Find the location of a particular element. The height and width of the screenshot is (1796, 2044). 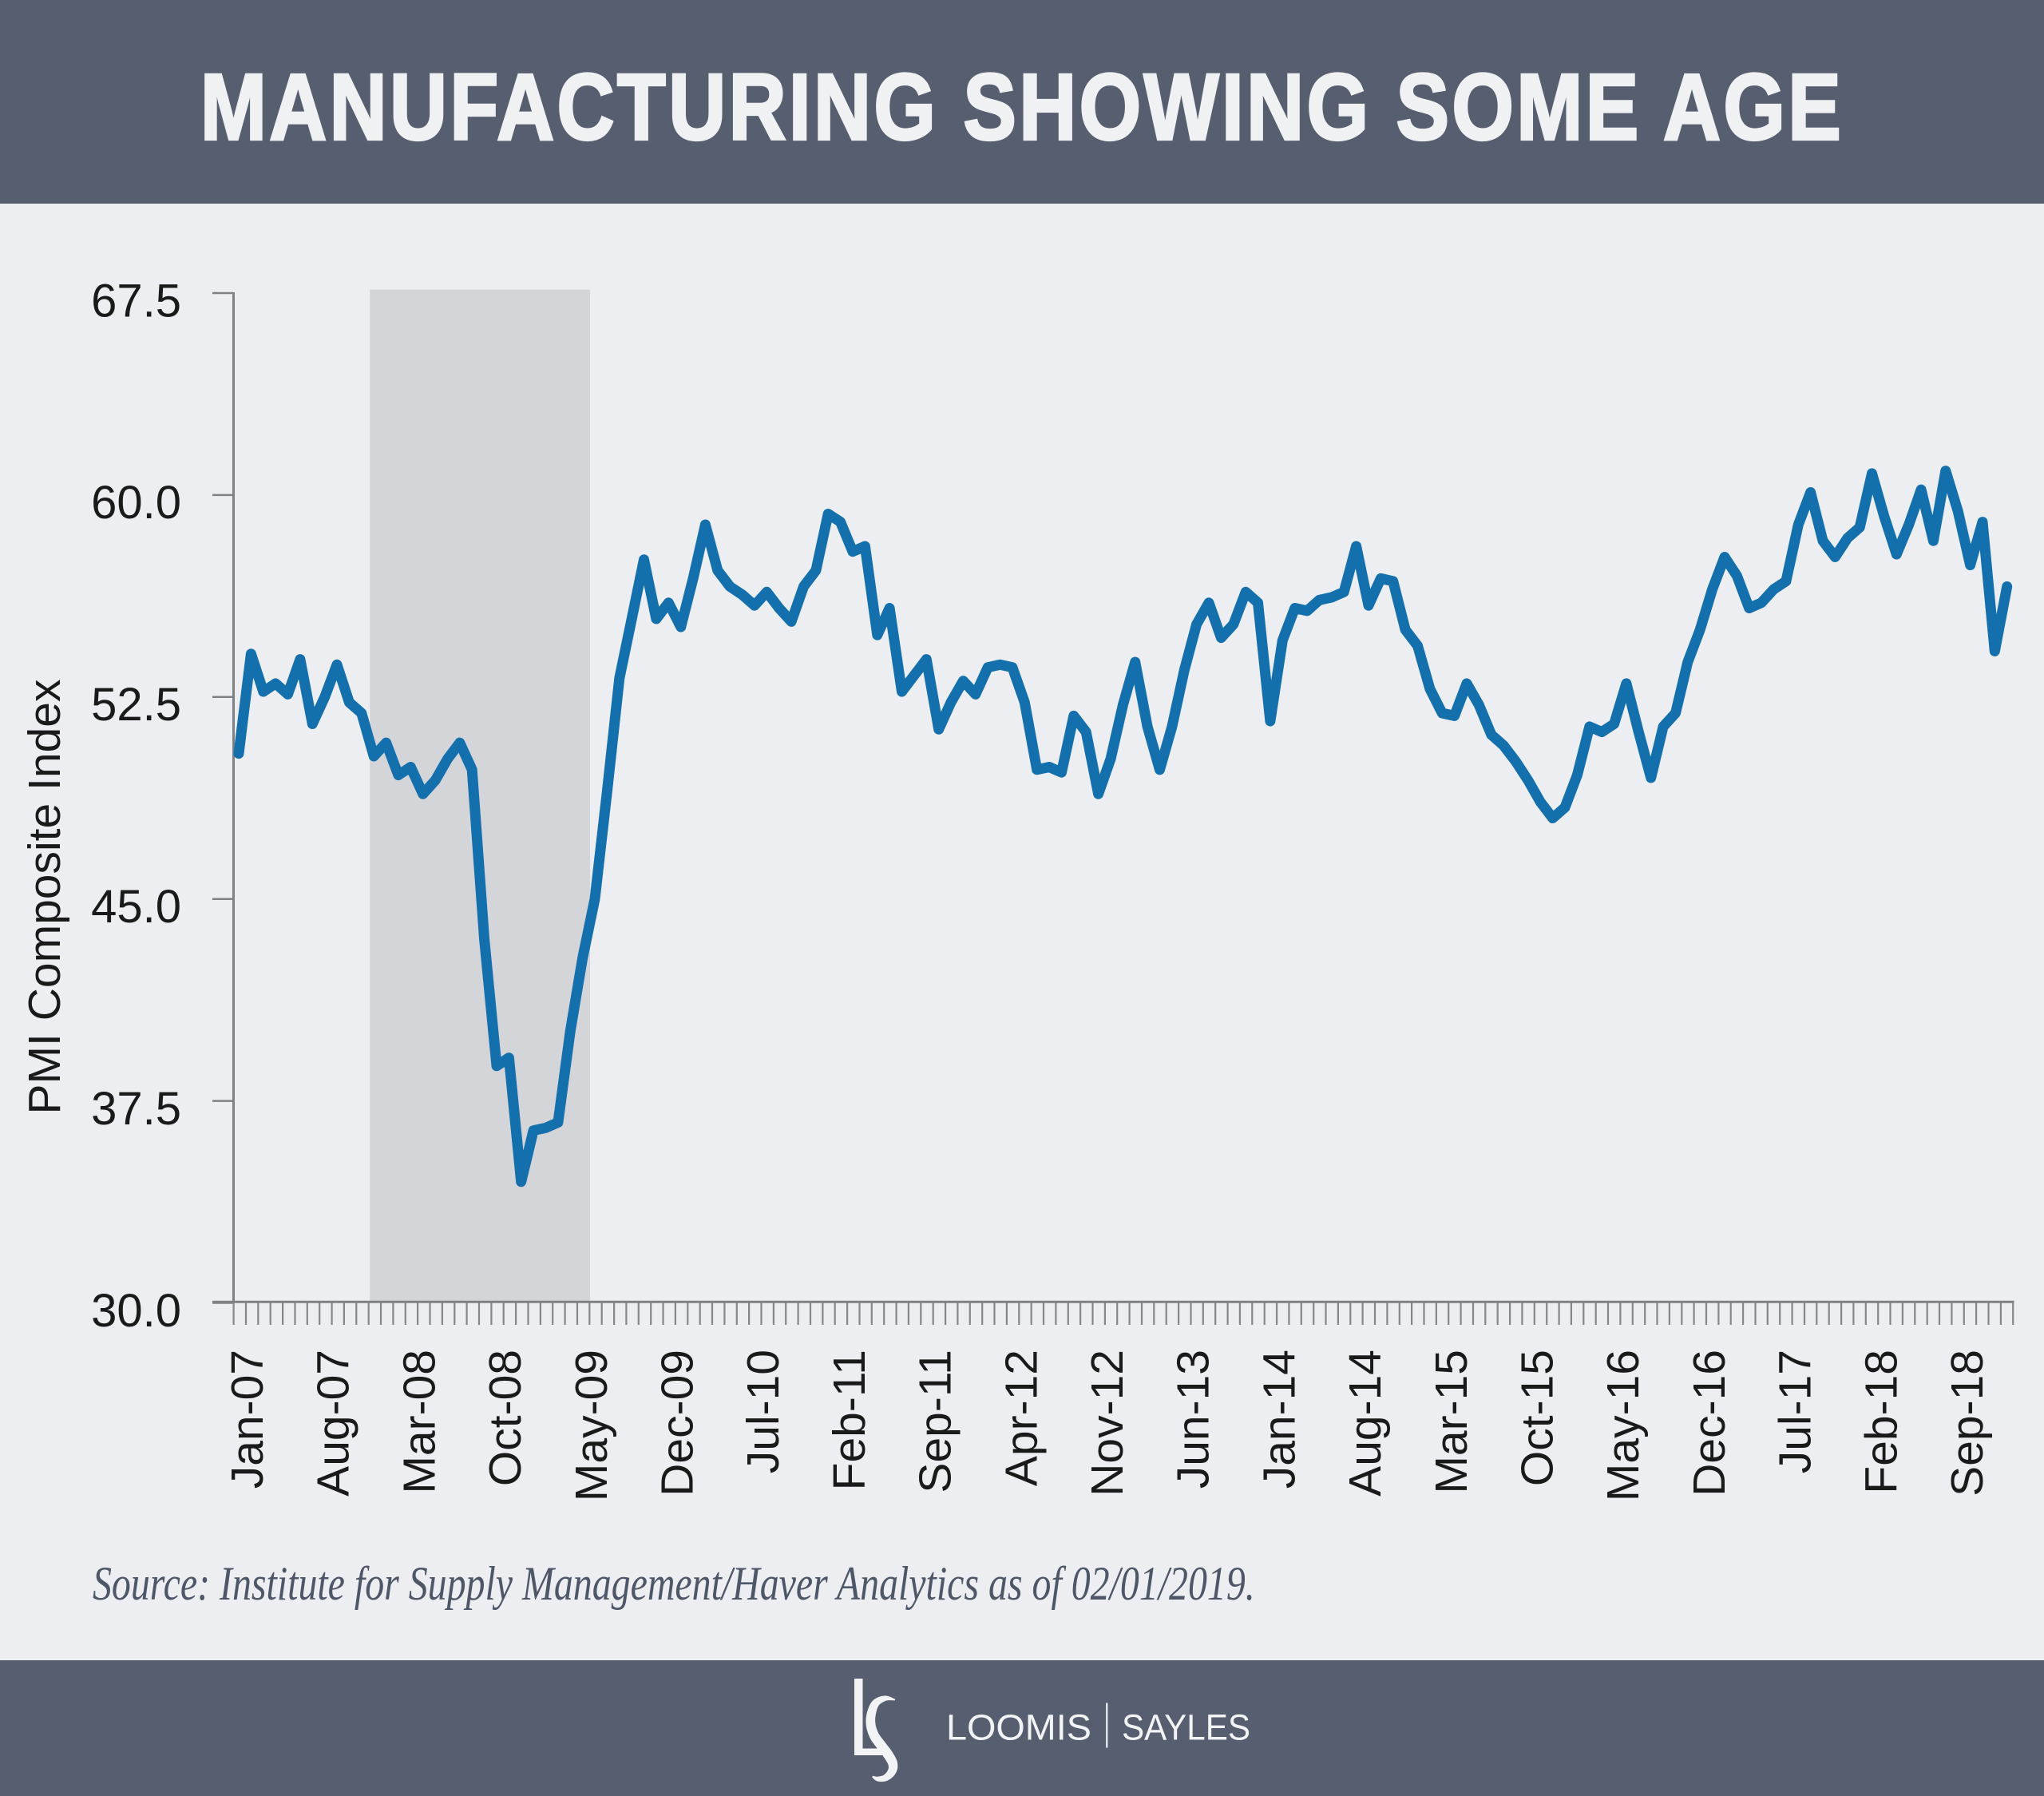

svg-text: Nov-12 is located at coordinates (1107, 1423).